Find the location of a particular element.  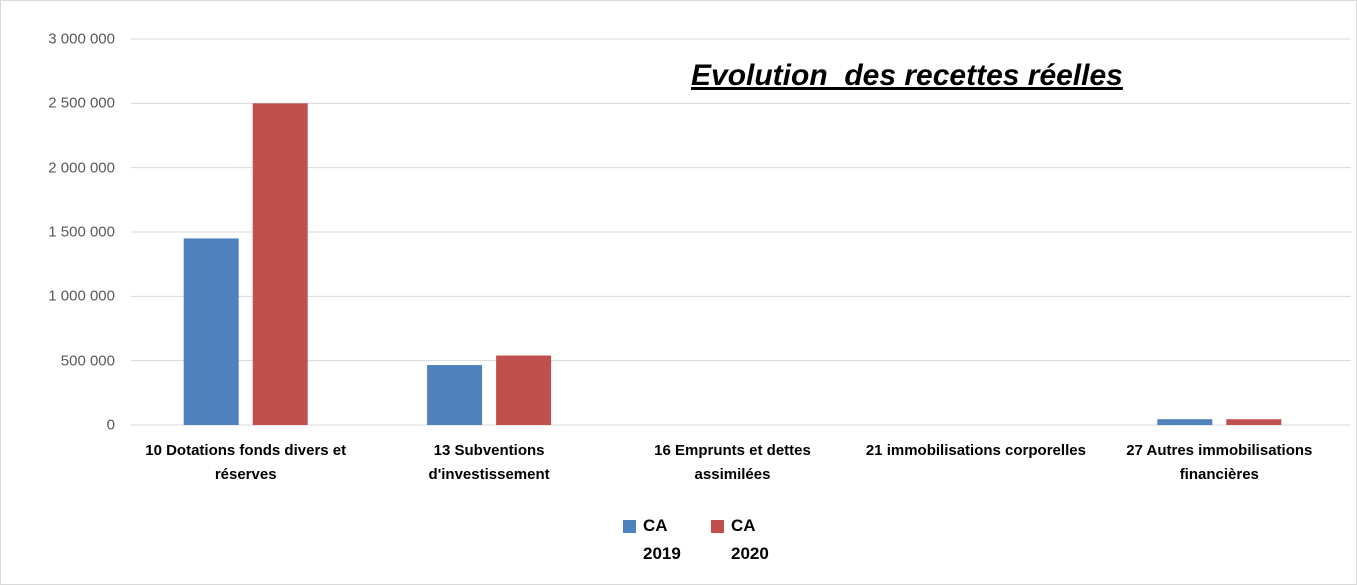

x-tick-label: 21 immobilisations corporelles is located at coordinates (975, 450).